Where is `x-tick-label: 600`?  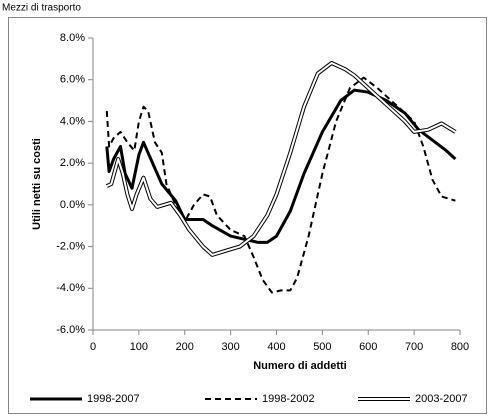
x-tick-label: 600 is located at coordinates (368, 347).